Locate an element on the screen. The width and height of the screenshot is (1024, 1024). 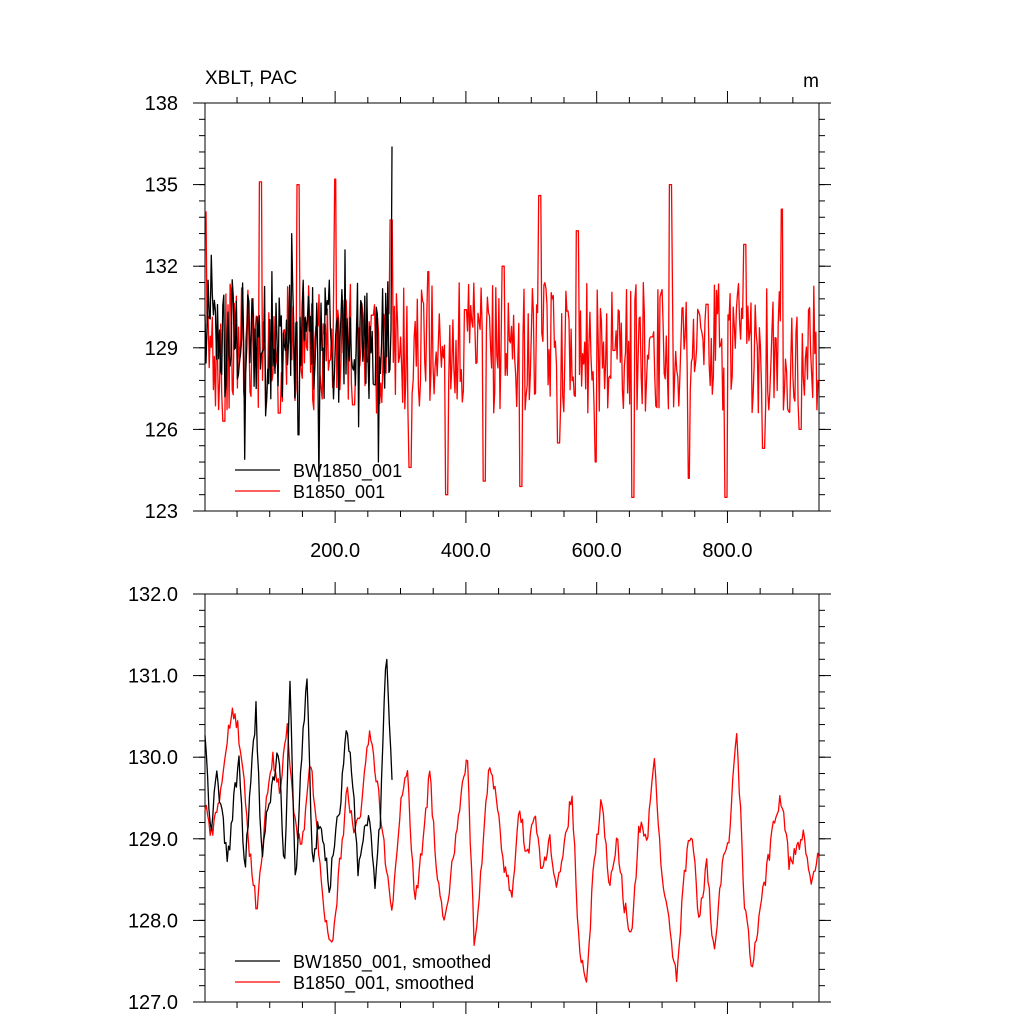
y-tick-label: 128.0 is located at coordinates (153, 921).